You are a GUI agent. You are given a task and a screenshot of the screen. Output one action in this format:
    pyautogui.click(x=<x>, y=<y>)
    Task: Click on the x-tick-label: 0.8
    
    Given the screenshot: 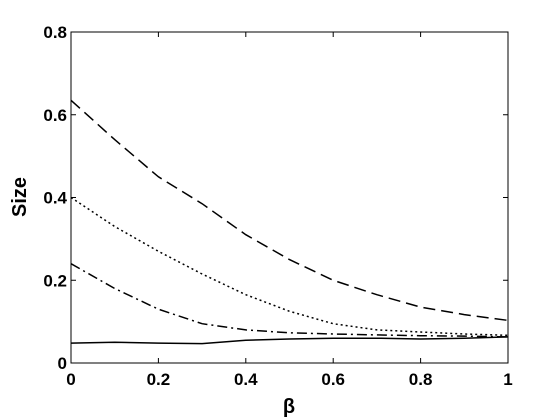 What is the action you would take?
    pyautogui.click(x=421, y=379)
    